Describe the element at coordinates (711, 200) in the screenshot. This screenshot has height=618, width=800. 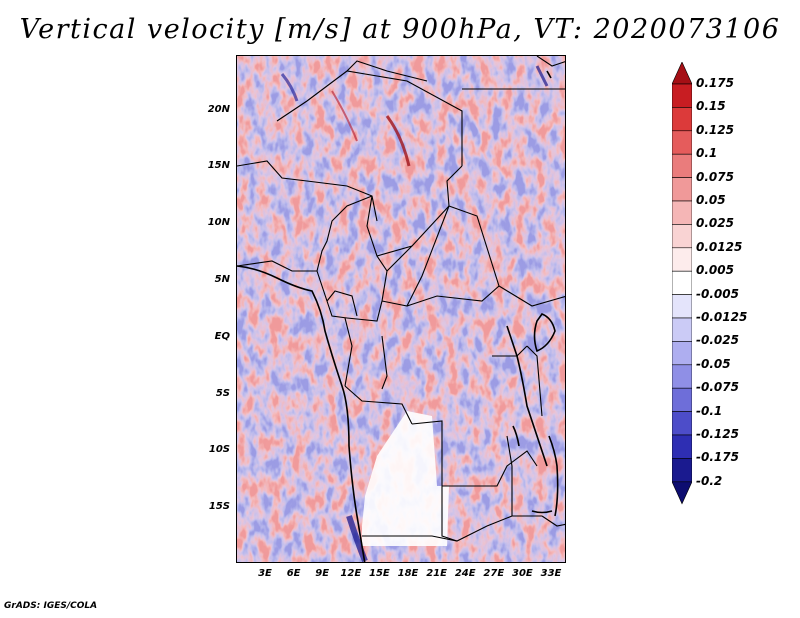
I see `colorbar-label: 0.05` at that location.